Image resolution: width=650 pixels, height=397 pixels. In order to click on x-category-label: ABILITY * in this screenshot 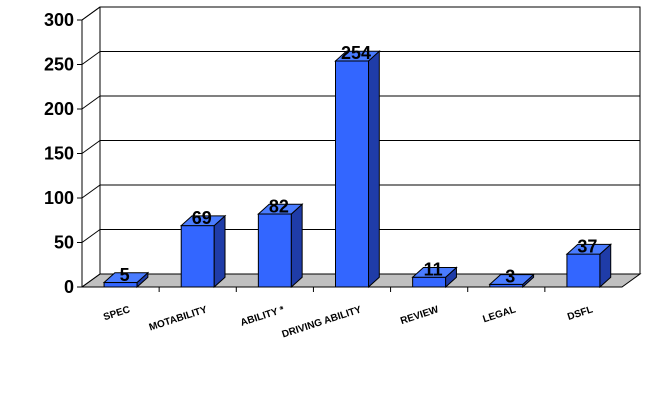, I will do `click(262, 316)`.